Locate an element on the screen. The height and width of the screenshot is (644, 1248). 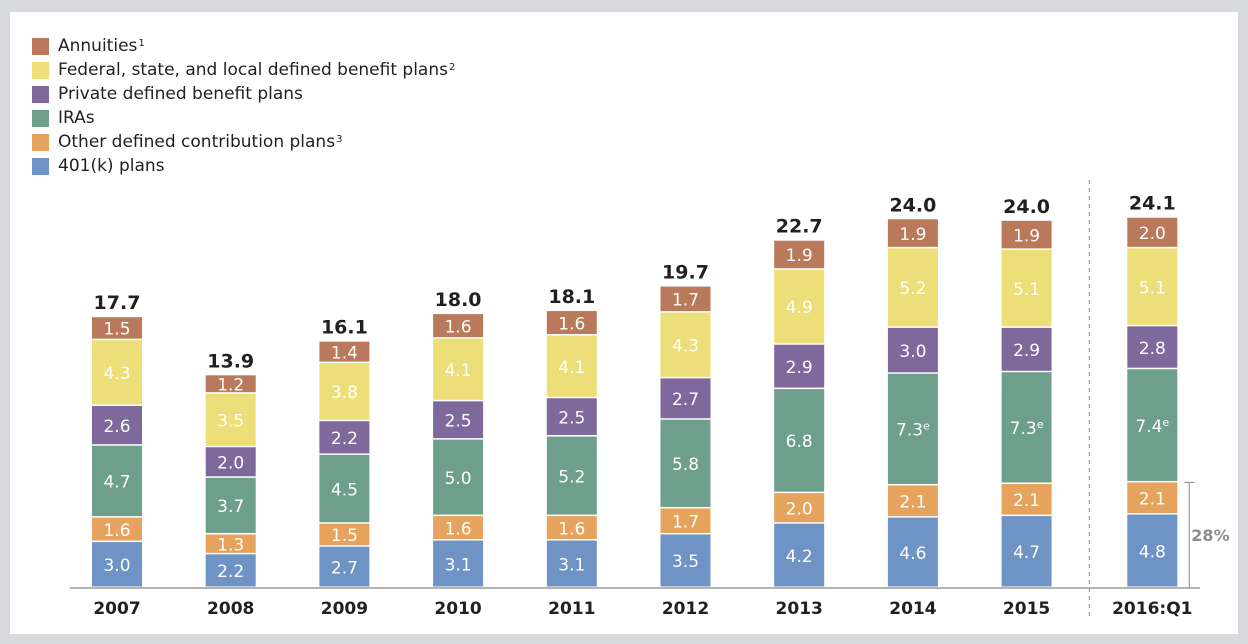
segment-label: 1.5 is located at coordinates (116, 330).